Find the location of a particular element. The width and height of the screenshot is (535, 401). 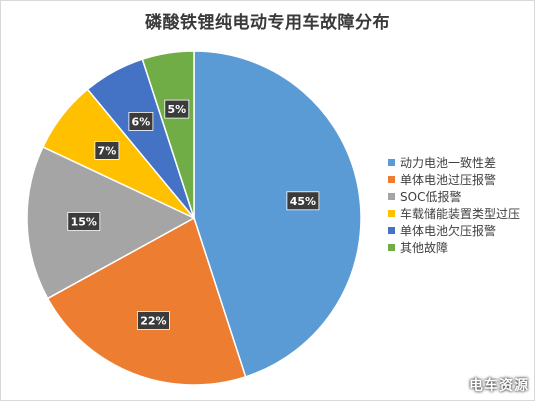

legend-item: 动力电池一致性差 is located at coordinates (454, 162).